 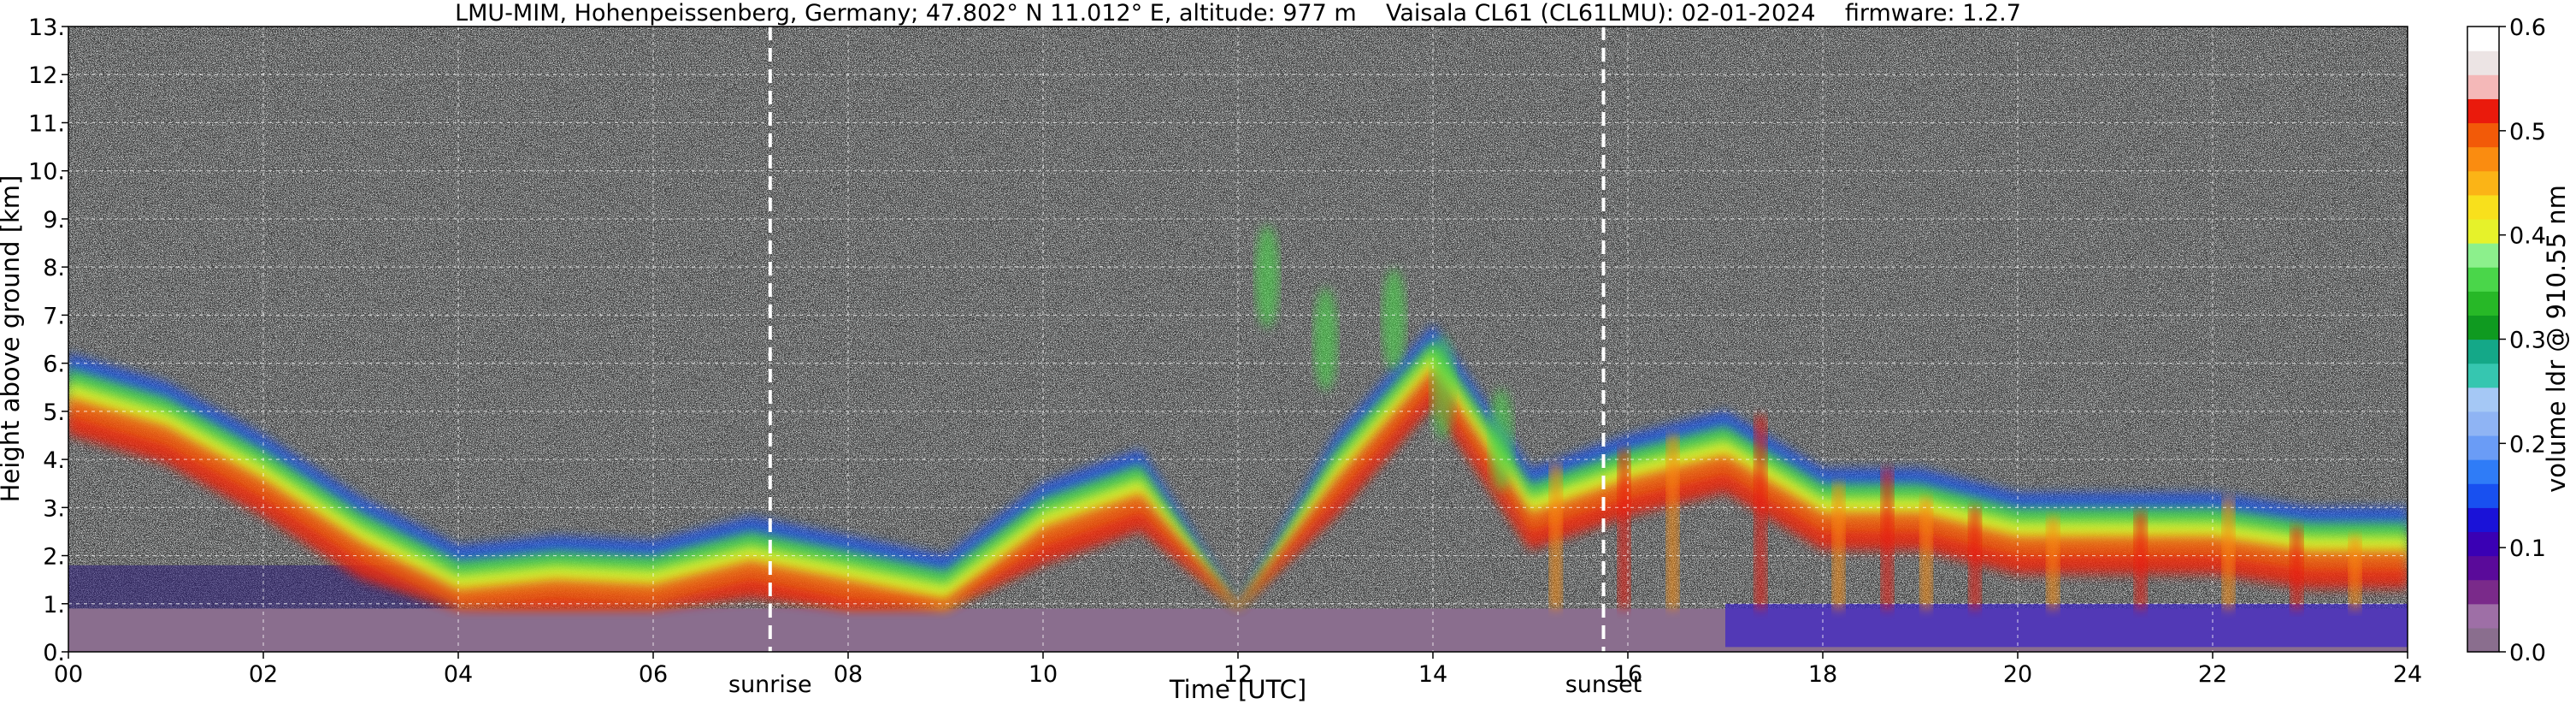 I want to click on x-tick-label: 18, so click(x=1823, y=674).